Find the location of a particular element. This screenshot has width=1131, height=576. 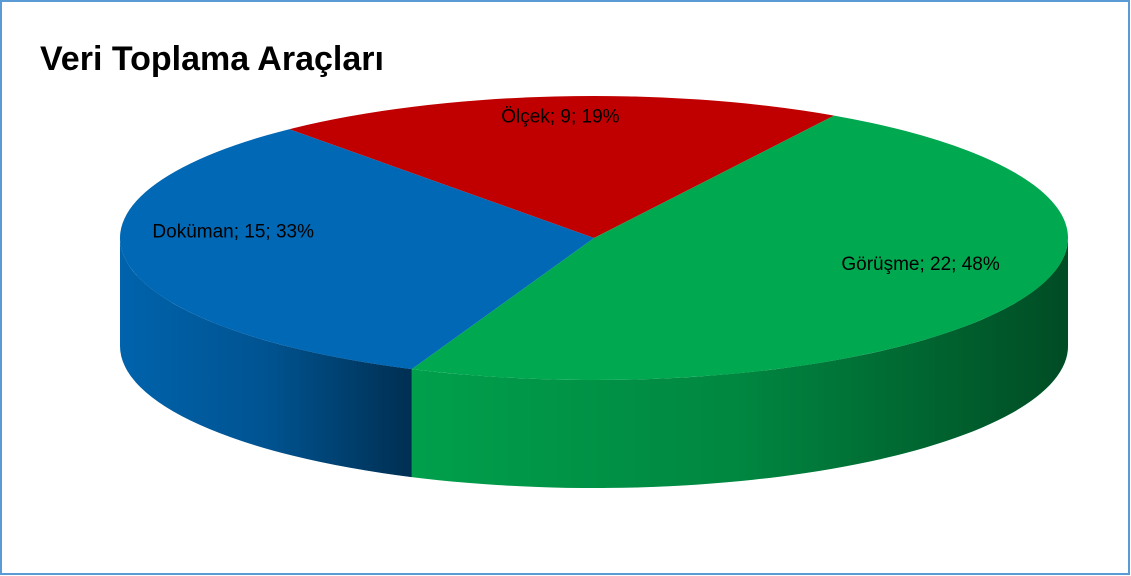

data-label: Ölçek; 9; 19% is located at coordinates (560, 117).